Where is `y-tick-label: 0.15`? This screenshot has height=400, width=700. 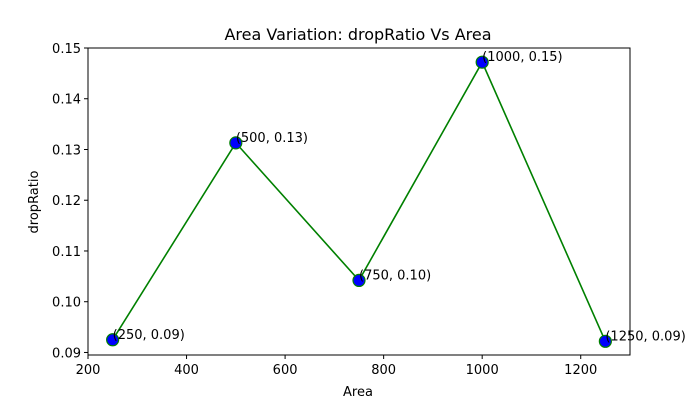
y-tick-label: 0.15 is located at coordinates (66, 49).